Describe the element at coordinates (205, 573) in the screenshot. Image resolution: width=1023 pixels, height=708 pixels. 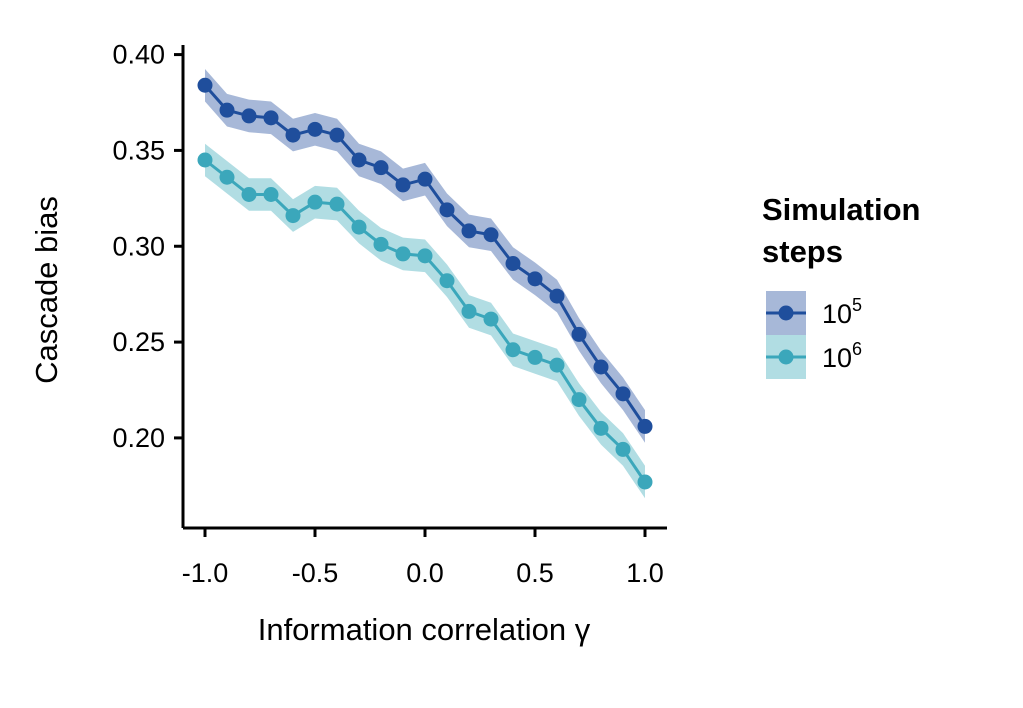
I see `x-tick-label: -1.0` at that location.